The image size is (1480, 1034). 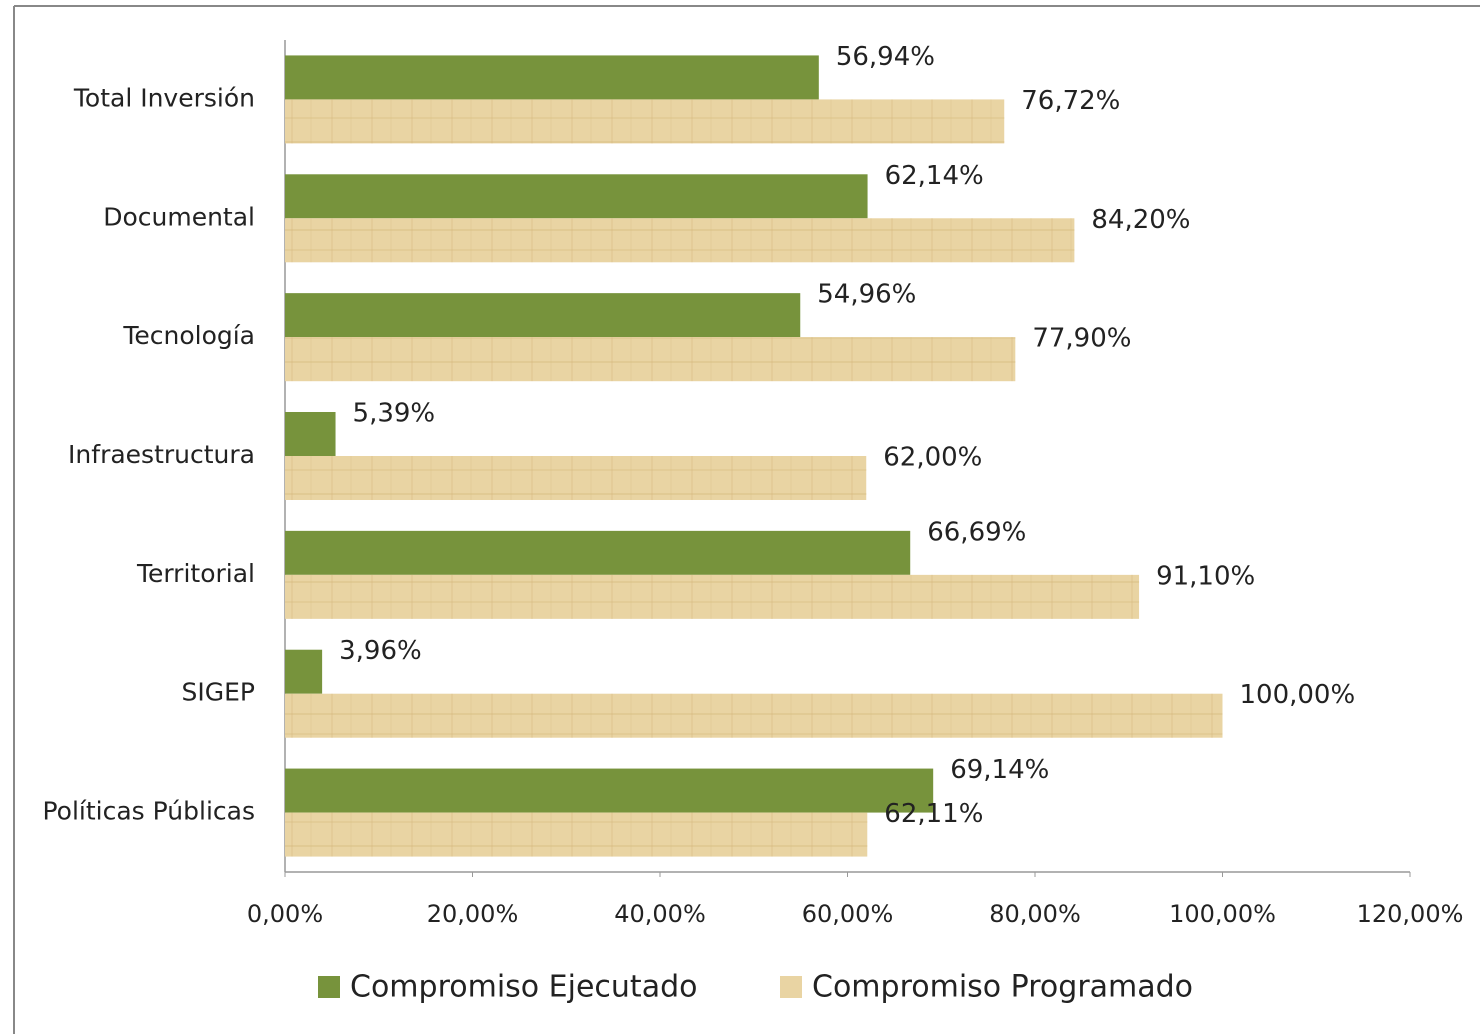 I want to click on category-label: Infraestructura, so click(x=161, y=454).